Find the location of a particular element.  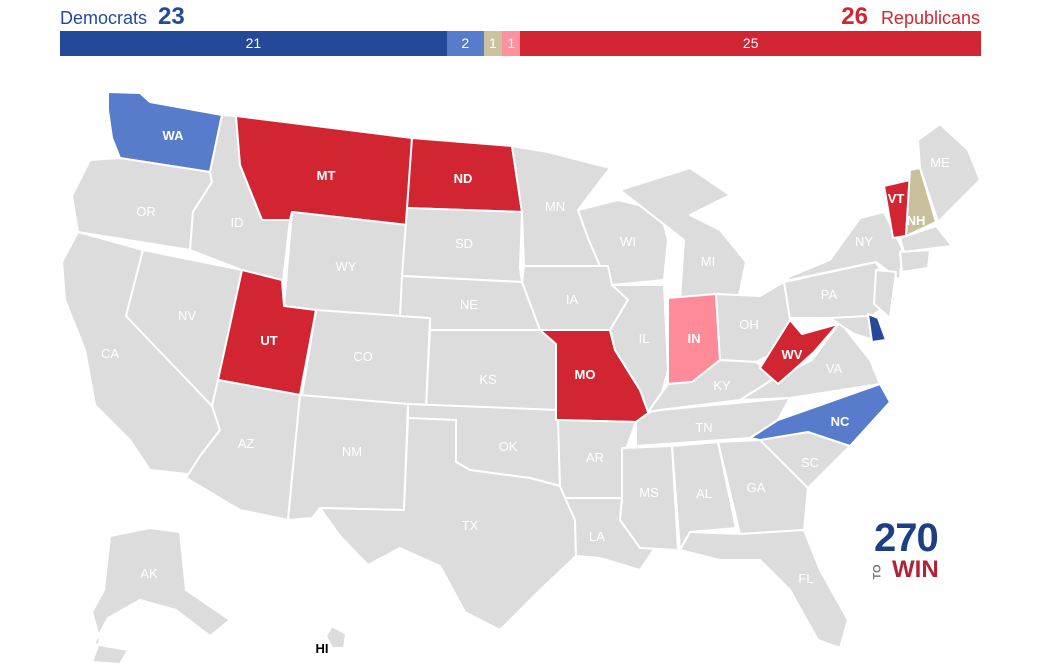

state-al is located at coordinates (704, 496).